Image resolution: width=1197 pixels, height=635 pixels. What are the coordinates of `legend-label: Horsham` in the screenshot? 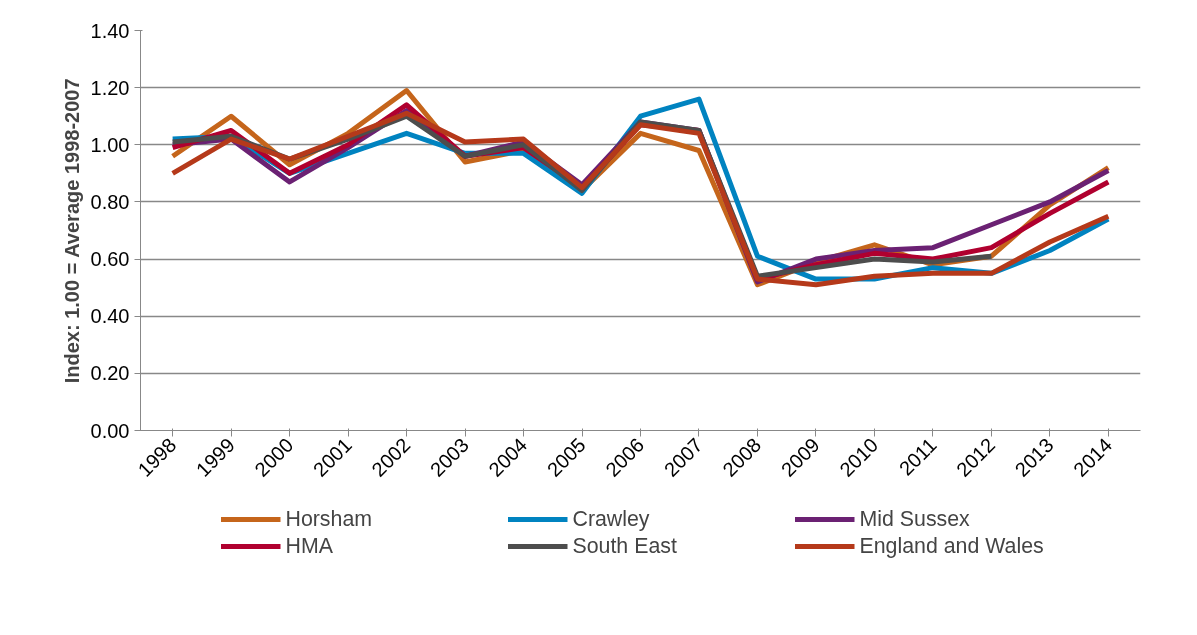 It's located at (329, 519).